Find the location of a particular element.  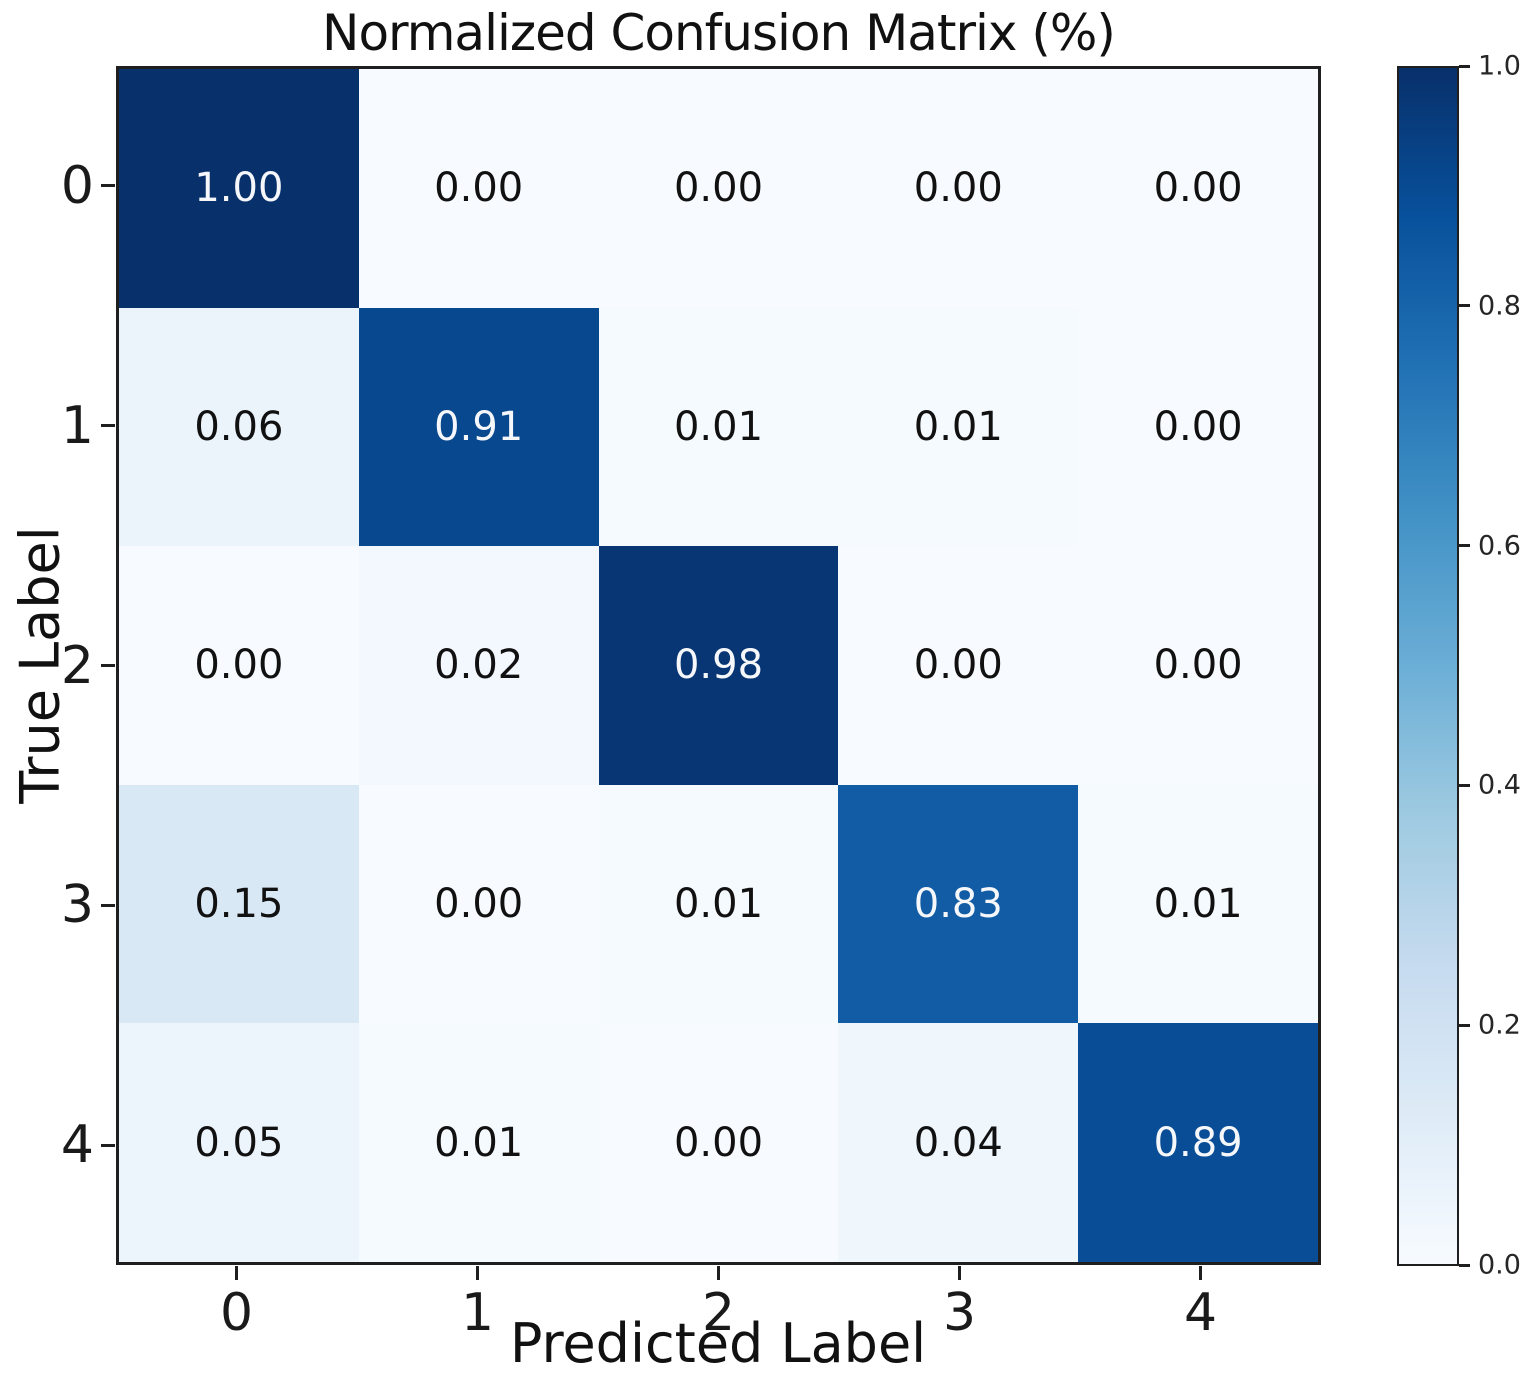

y-axis-label: True Label is located at coordinates (40, 665).